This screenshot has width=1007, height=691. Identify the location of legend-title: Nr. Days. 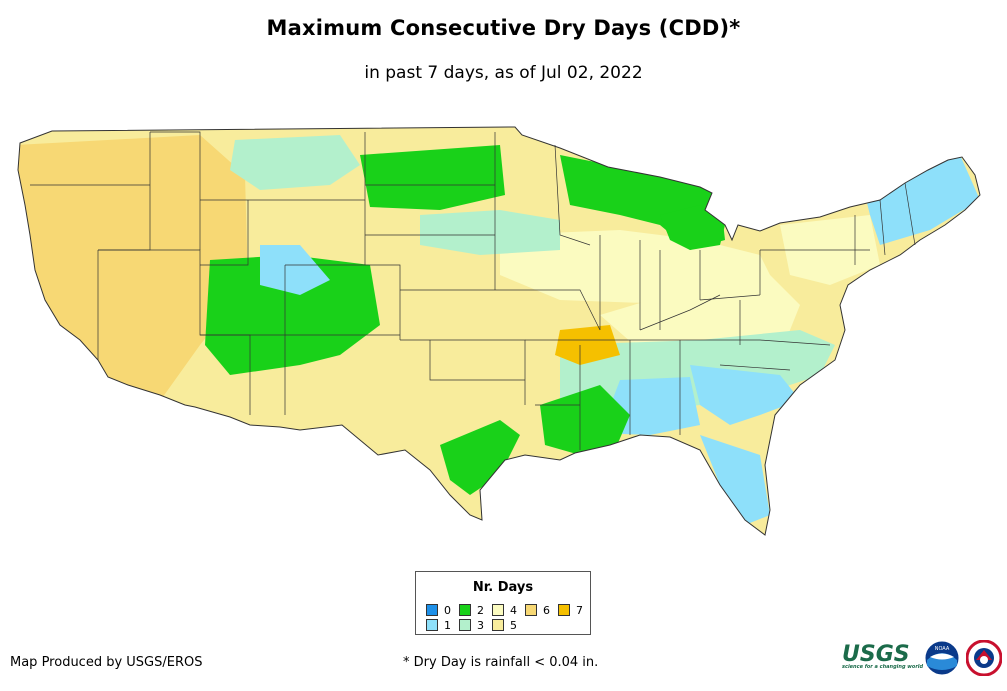
(503, 587).